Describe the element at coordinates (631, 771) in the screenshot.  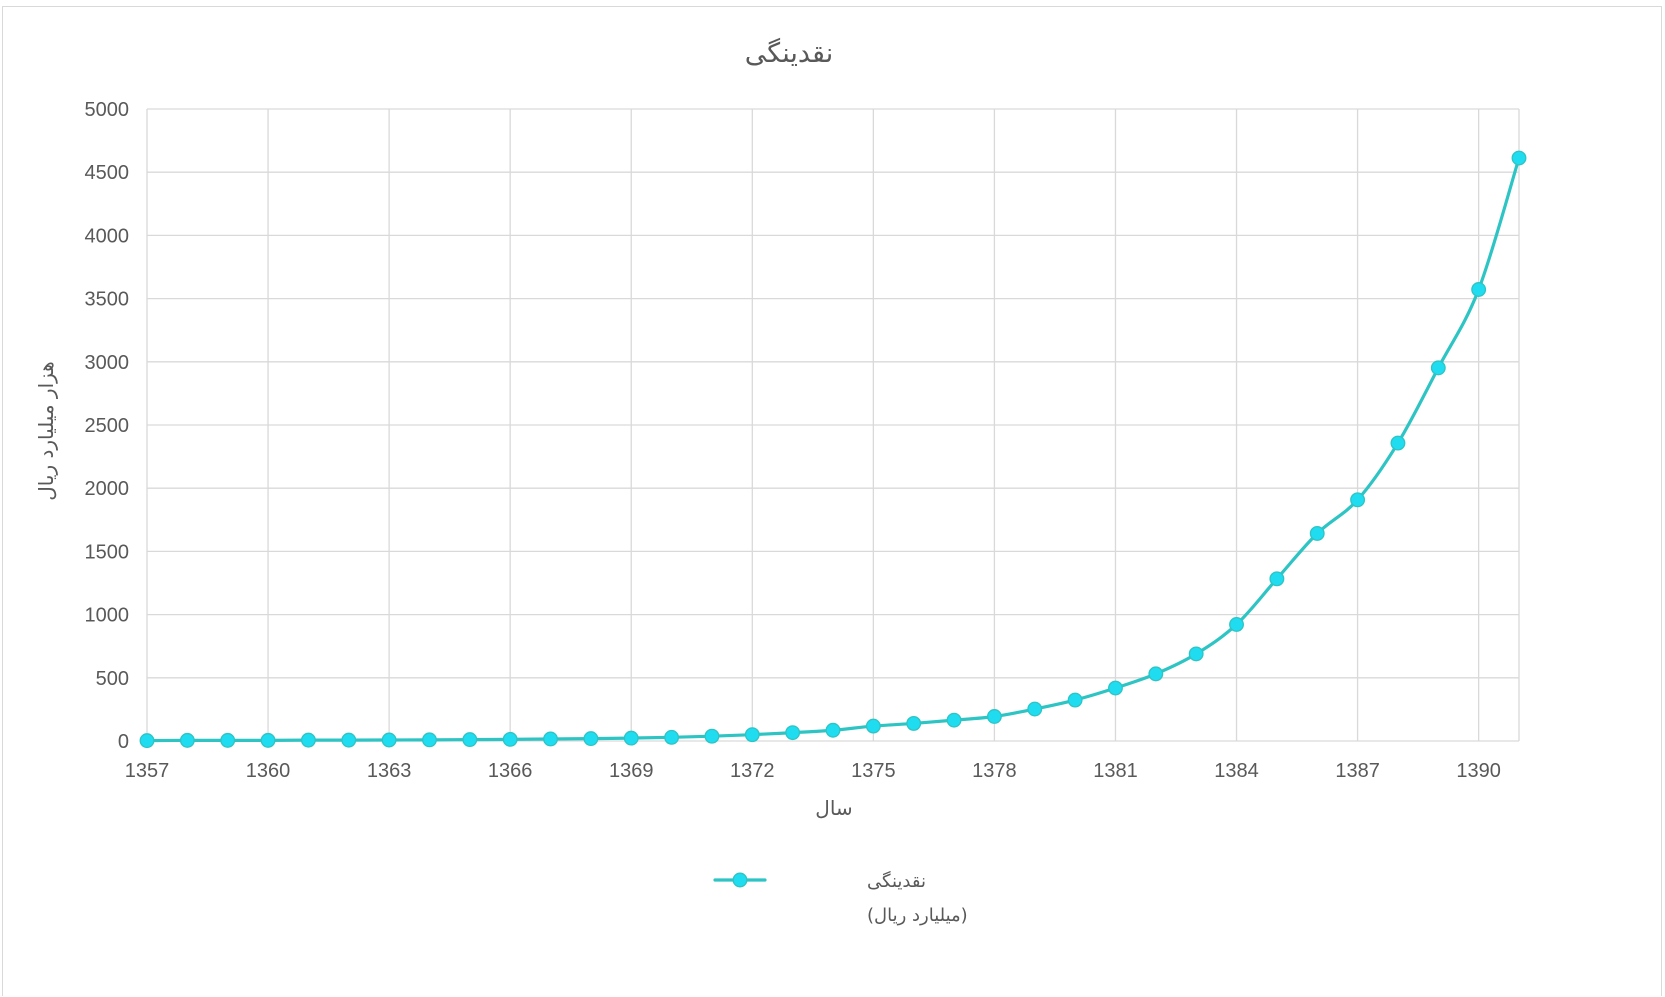
I see `x-tick-label: 1369` at that location.